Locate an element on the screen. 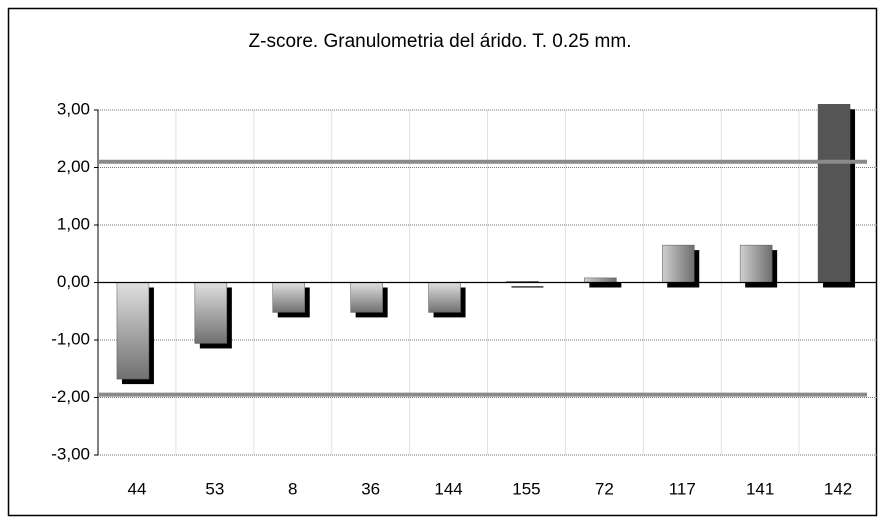  x-tick-label: 142 is located at coordinates (838, 488).